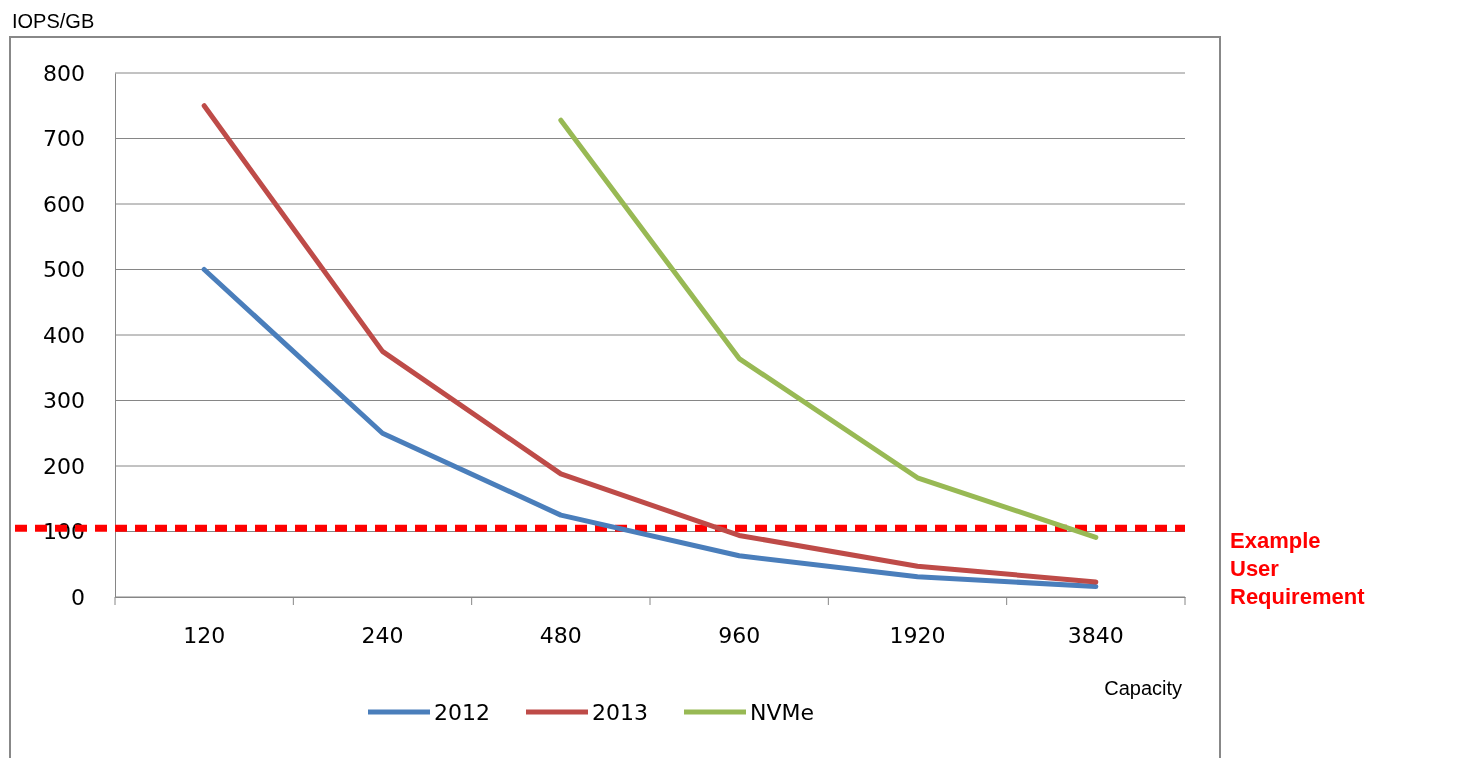  I want to click on y-tick-label: 400, so click(64, 335).